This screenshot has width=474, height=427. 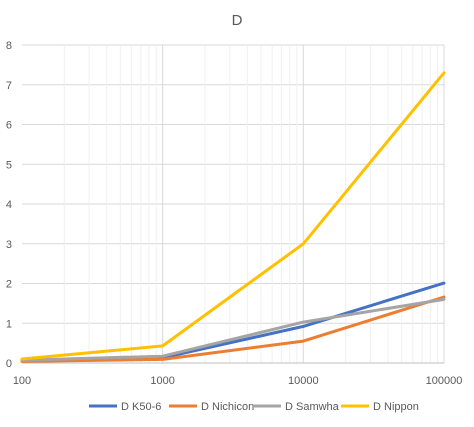 What do you see at coordinates (9, 324) in the screenshot?
I see `y-tick-label: 1` at bounding box center [9, 324].